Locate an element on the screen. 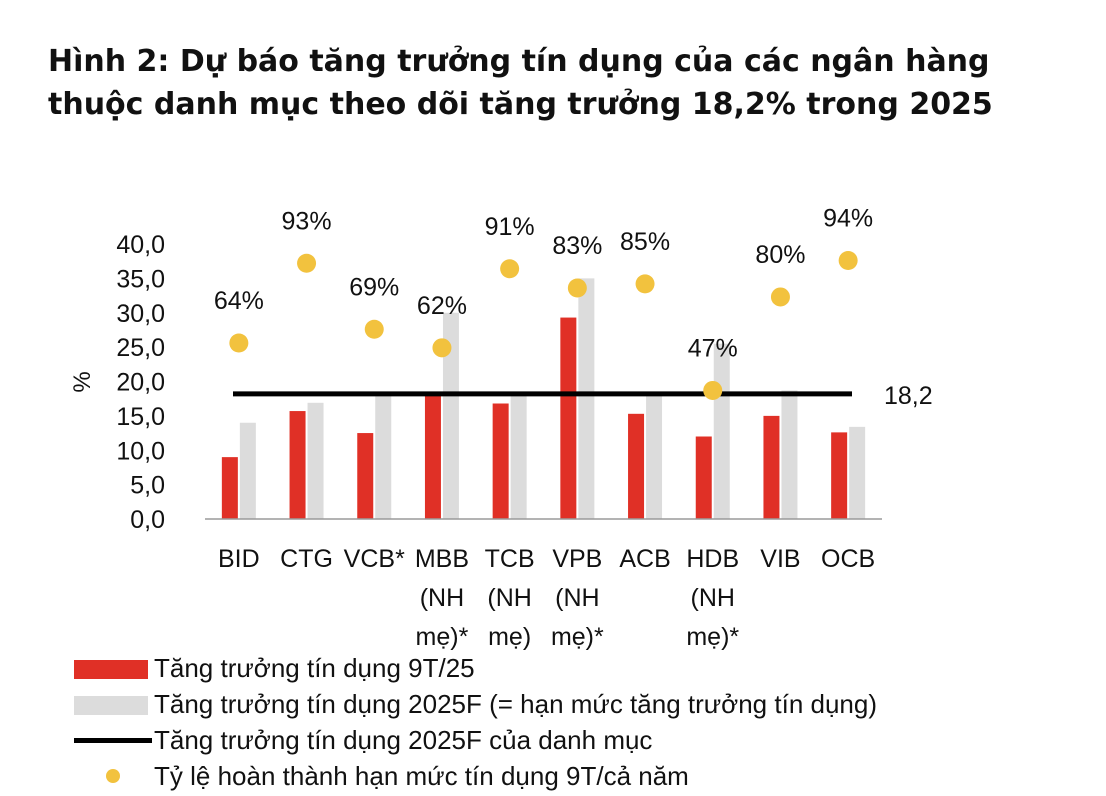 The height and width of the screenshot is (796, 1106). completion-label: 94% is located at coordinates (848, 219).